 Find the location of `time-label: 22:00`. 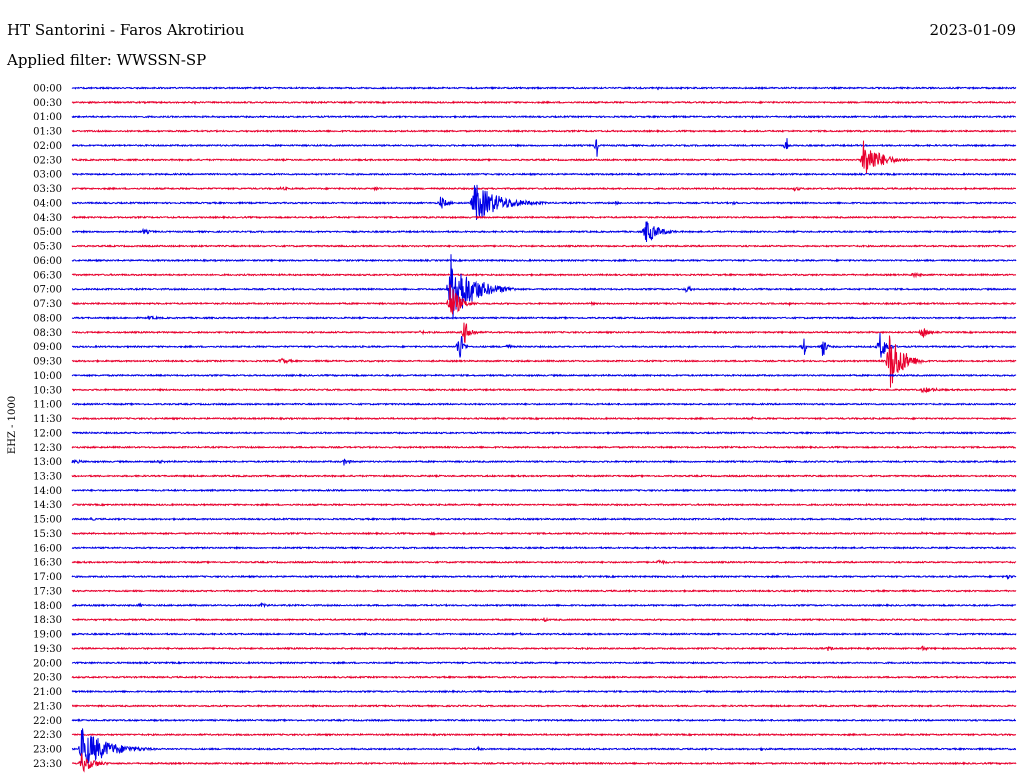

time-label: 22:00 is located at coordinates (47, 721).